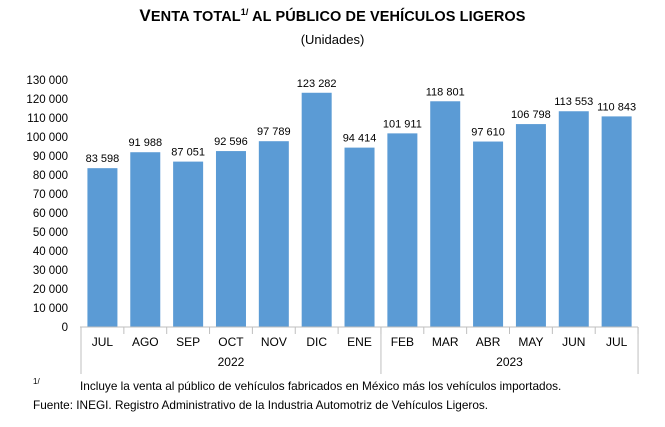 The height and width of the screenshot is (427, 665). I want to click on x-tick-label: SEP, so click(188, 342).